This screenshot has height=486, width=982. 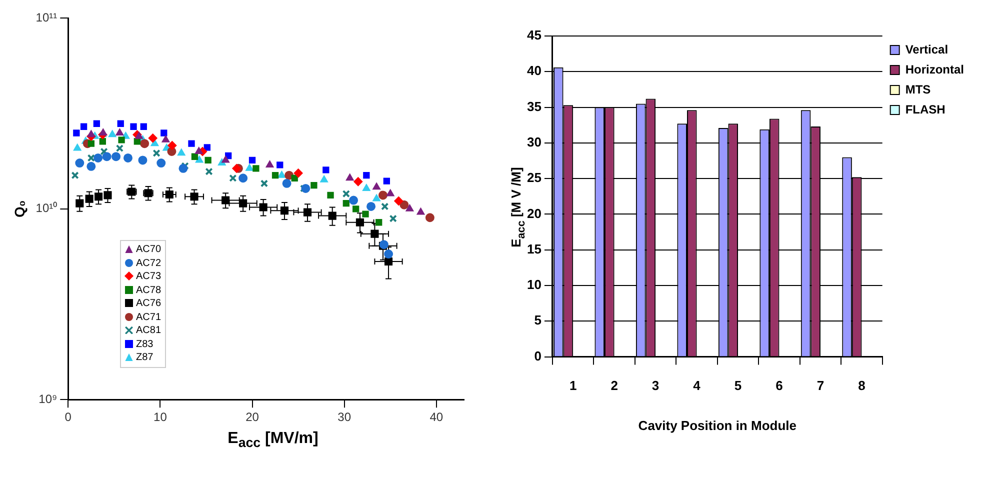 I want to click on y-tick-label: 0, so click(x=538, y=356).